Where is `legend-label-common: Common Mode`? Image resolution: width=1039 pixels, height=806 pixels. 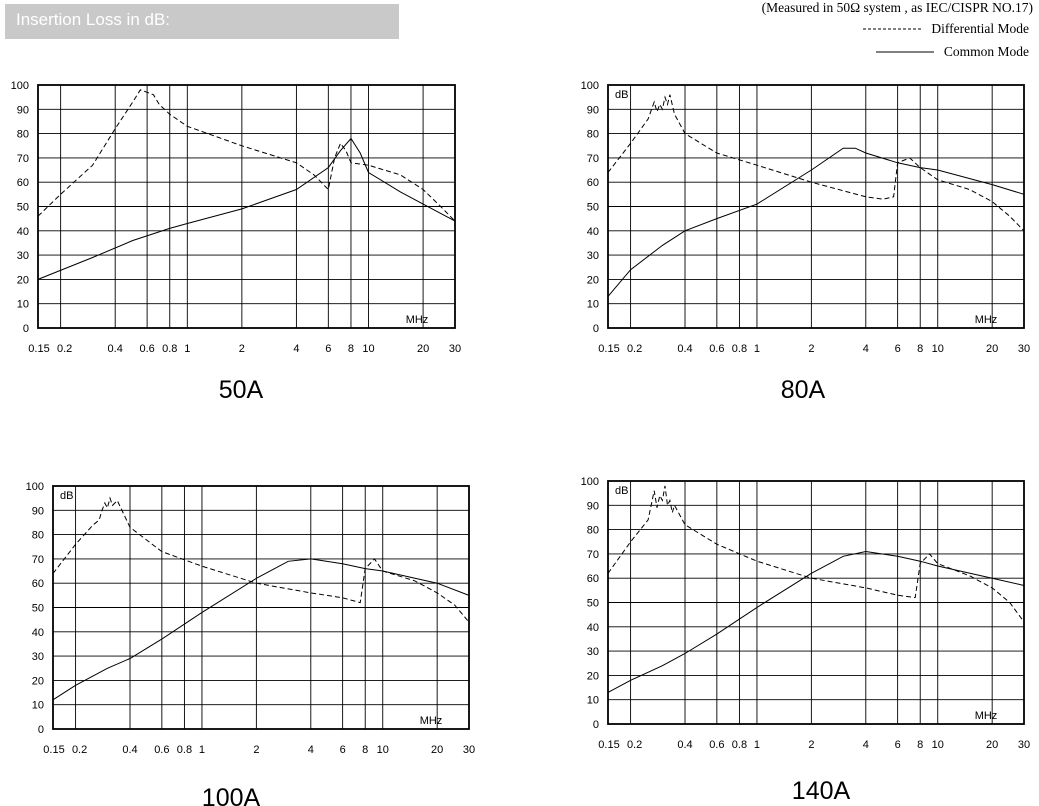 legend-label-common: Common Mode is located at coordinates (986, 51).